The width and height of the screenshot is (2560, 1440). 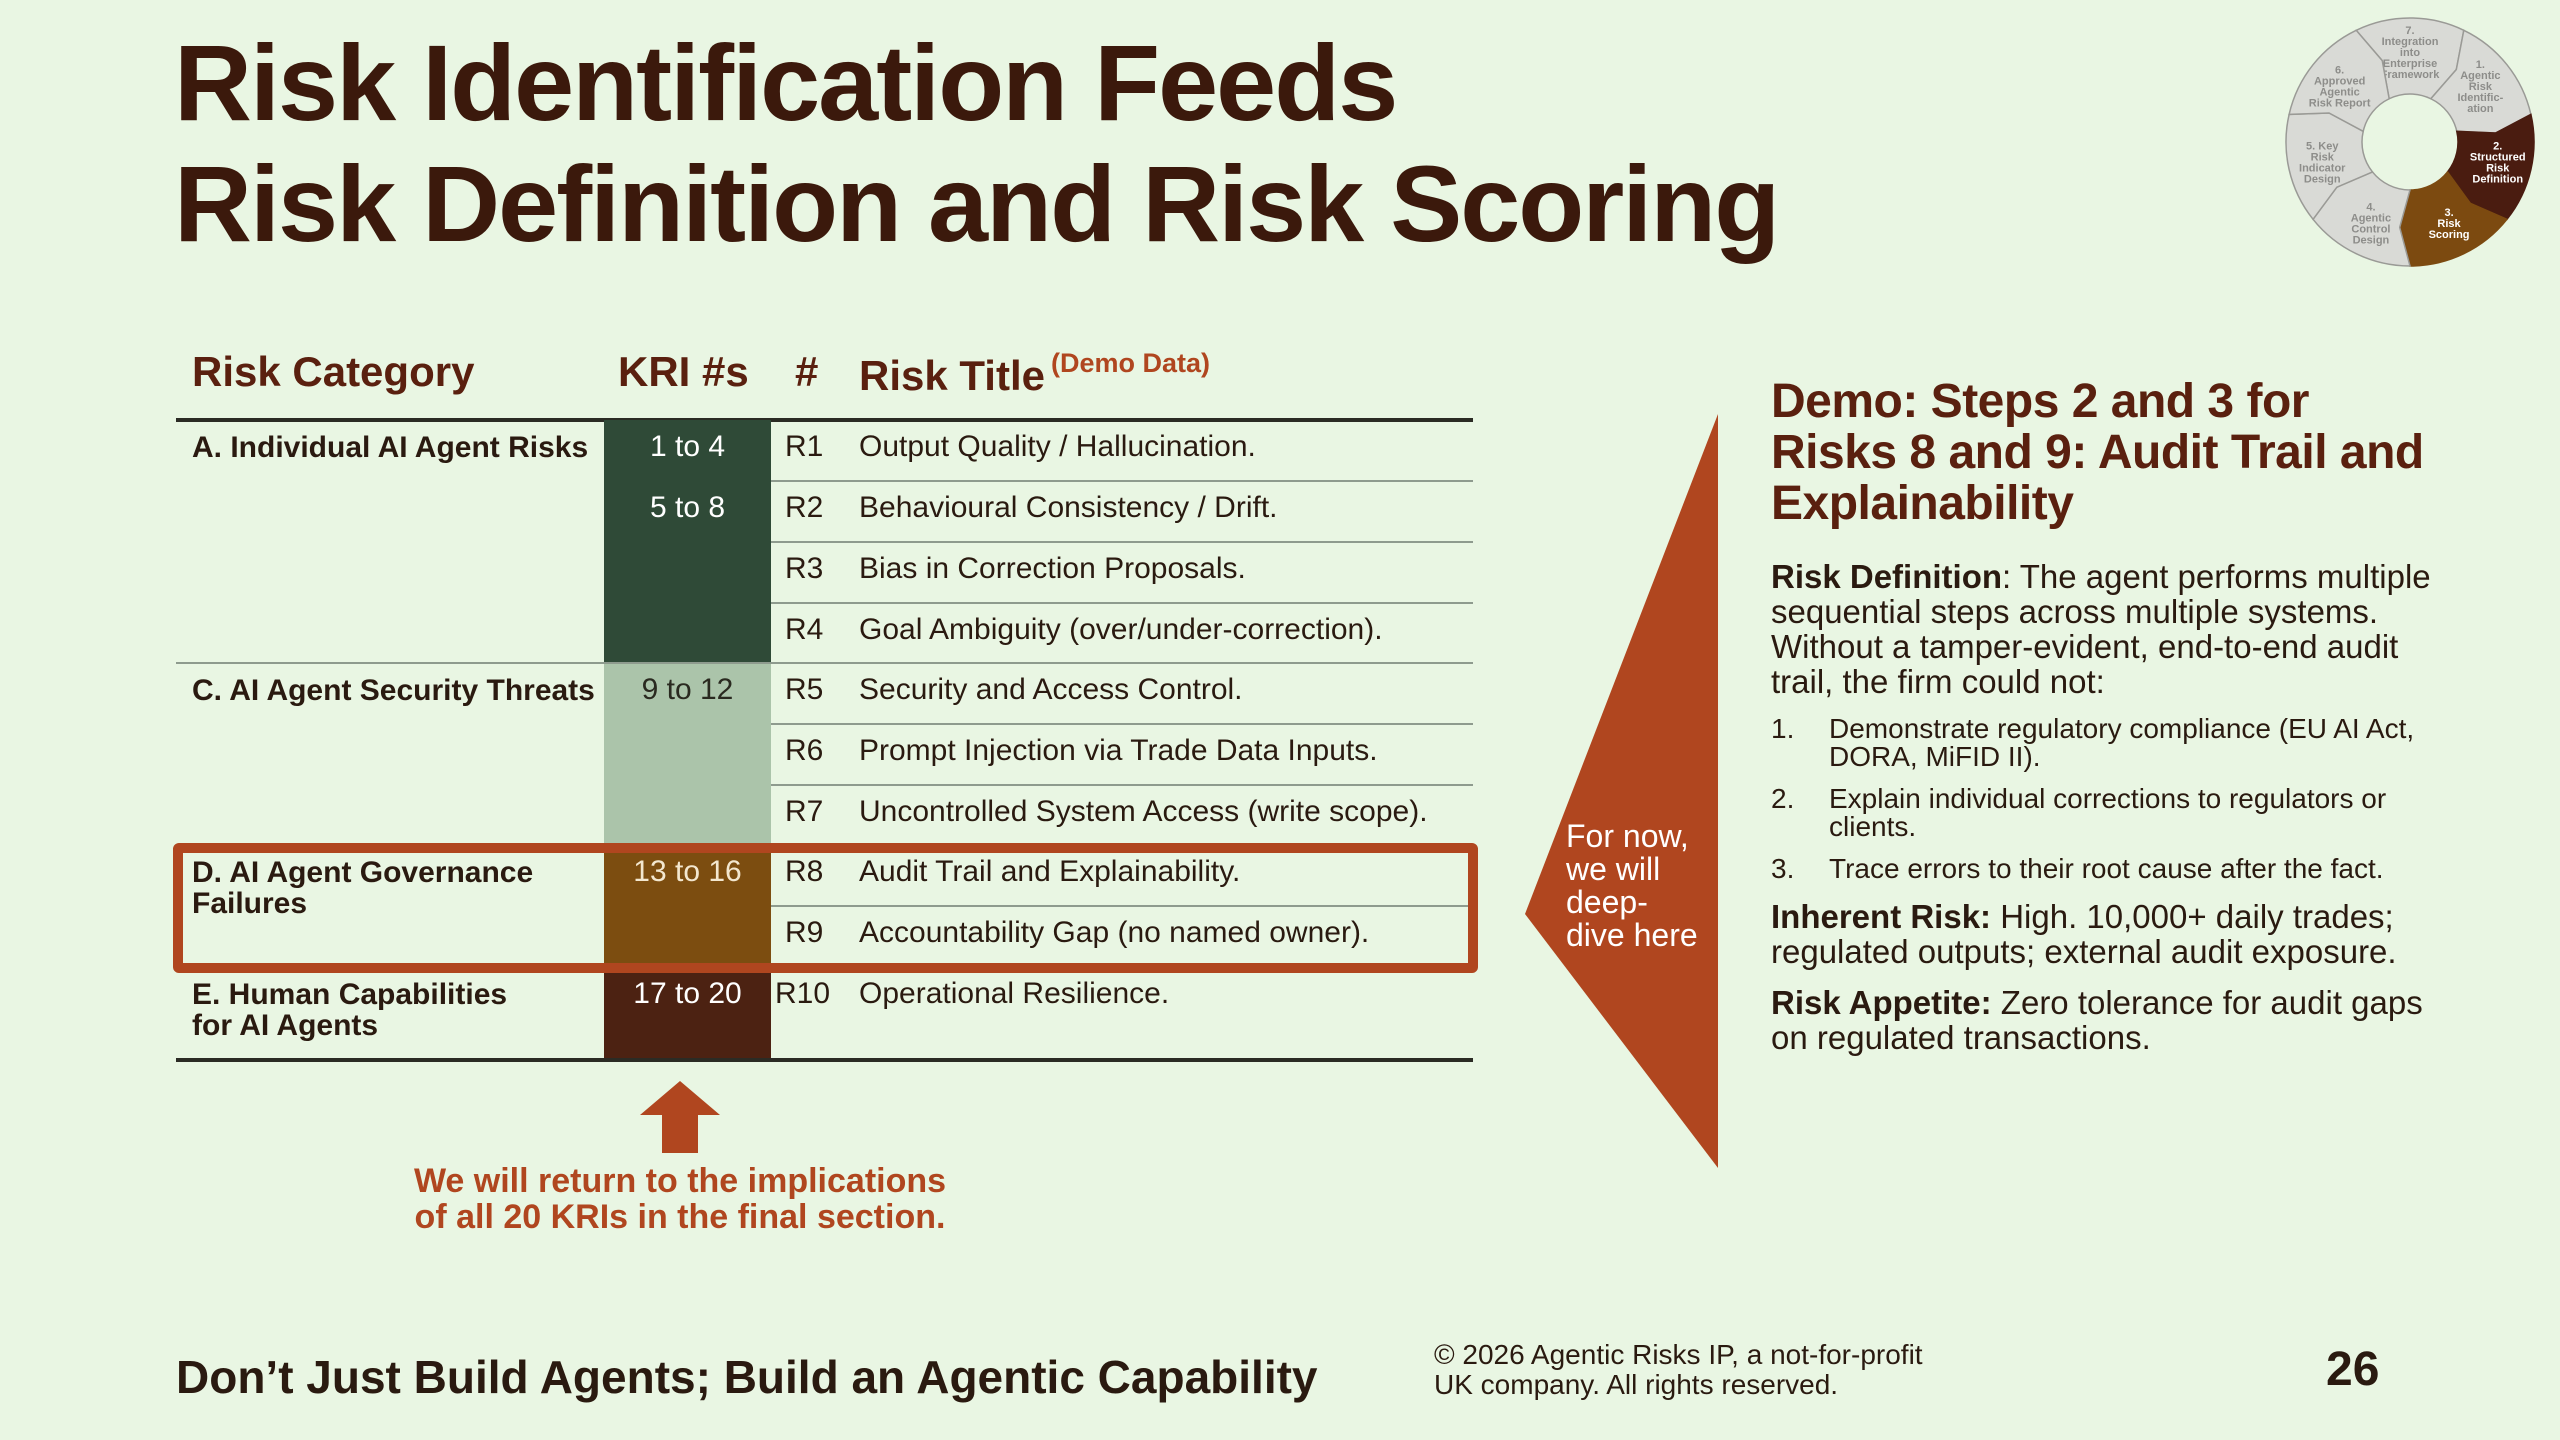 I want to click on appetite-label: Risk Appetite:, so click(x=1881, y=1002).